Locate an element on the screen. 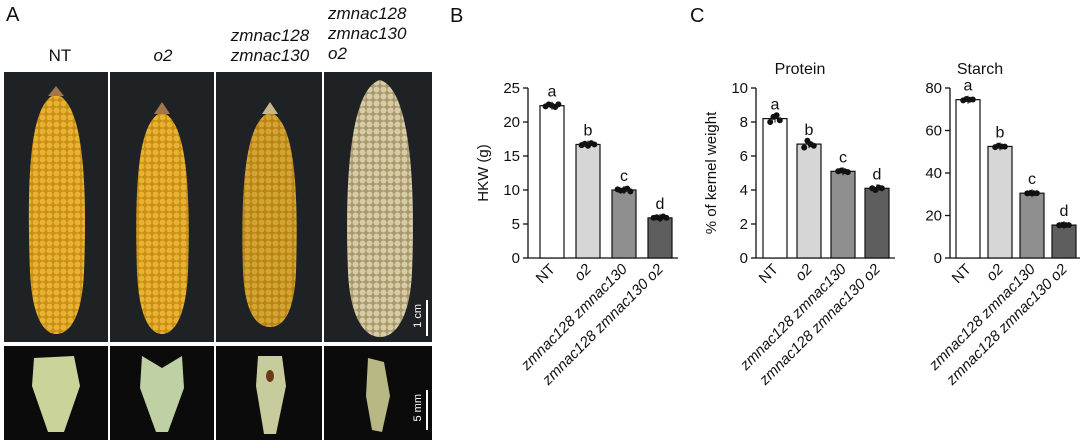  scale-bar-kernel is located at coordinates (427, 410).